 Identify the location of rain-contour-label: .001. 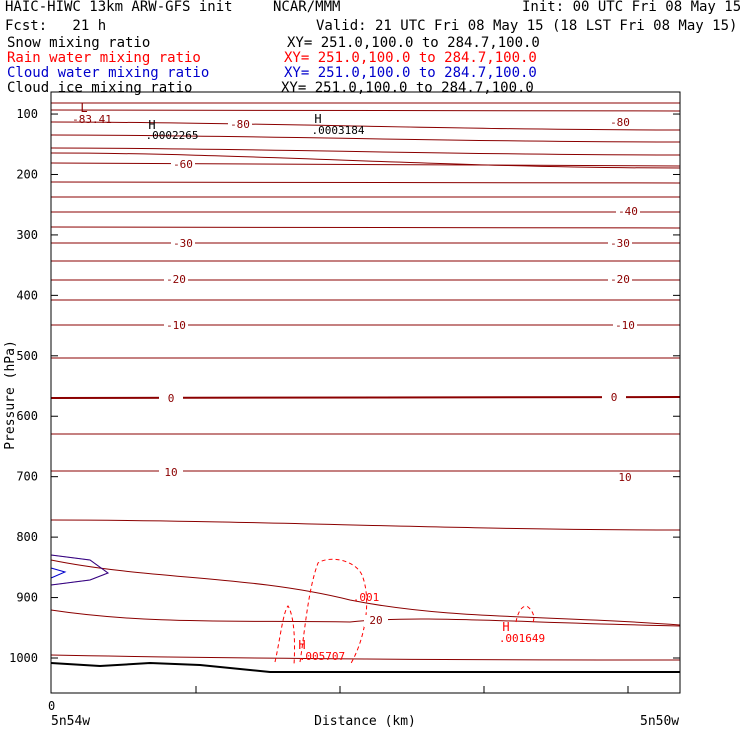
(366, 597).